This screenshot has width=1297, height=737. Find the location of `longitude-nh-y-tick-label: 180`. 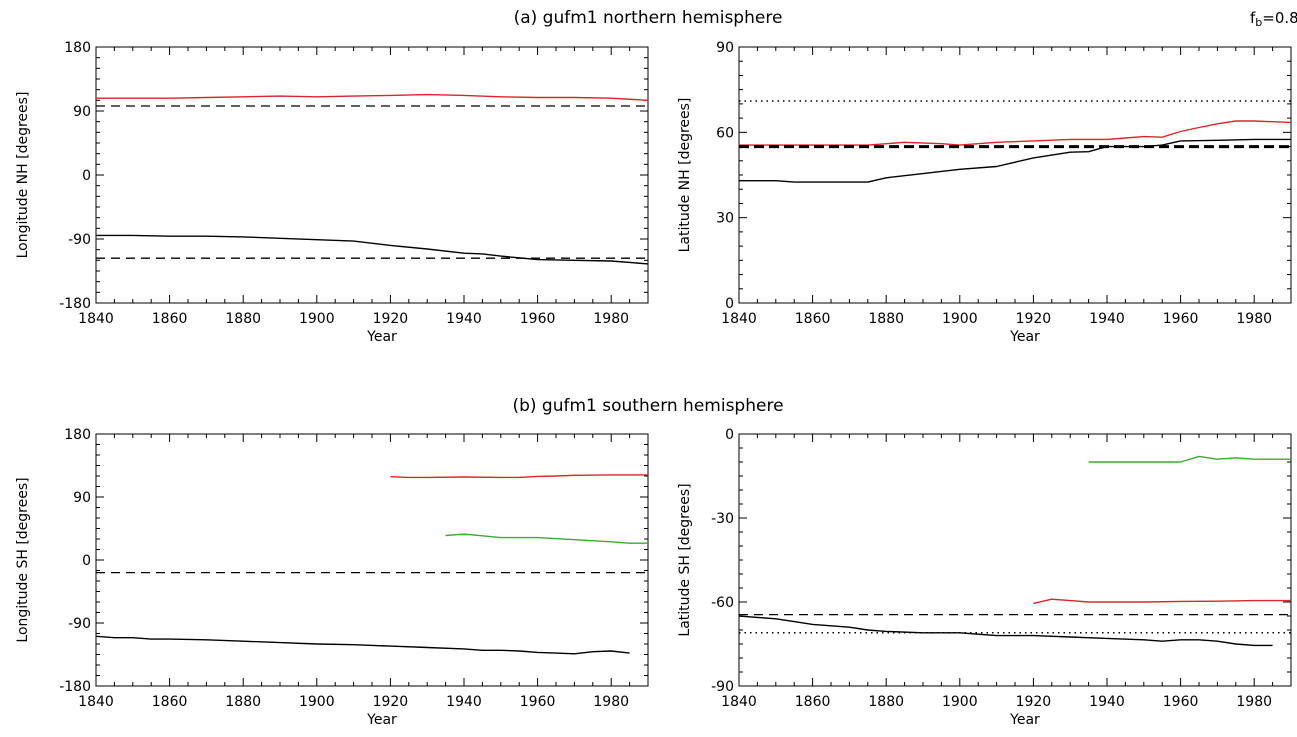

longitude-nh-y-tick-label: 180 is located at coordinates (77, 48).